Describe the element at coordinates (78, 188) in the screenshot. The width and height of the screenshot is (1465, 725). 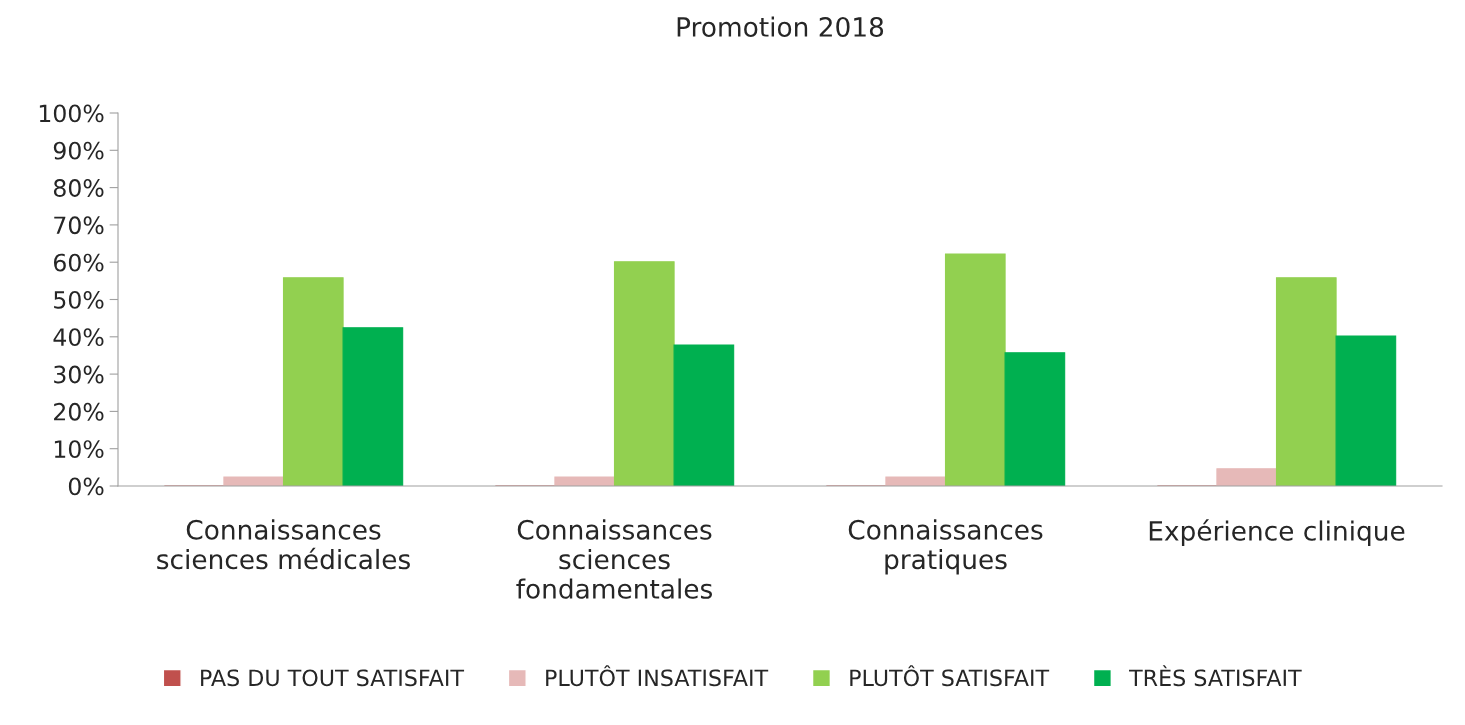
I see `y-tick-label: 80%` at that location.